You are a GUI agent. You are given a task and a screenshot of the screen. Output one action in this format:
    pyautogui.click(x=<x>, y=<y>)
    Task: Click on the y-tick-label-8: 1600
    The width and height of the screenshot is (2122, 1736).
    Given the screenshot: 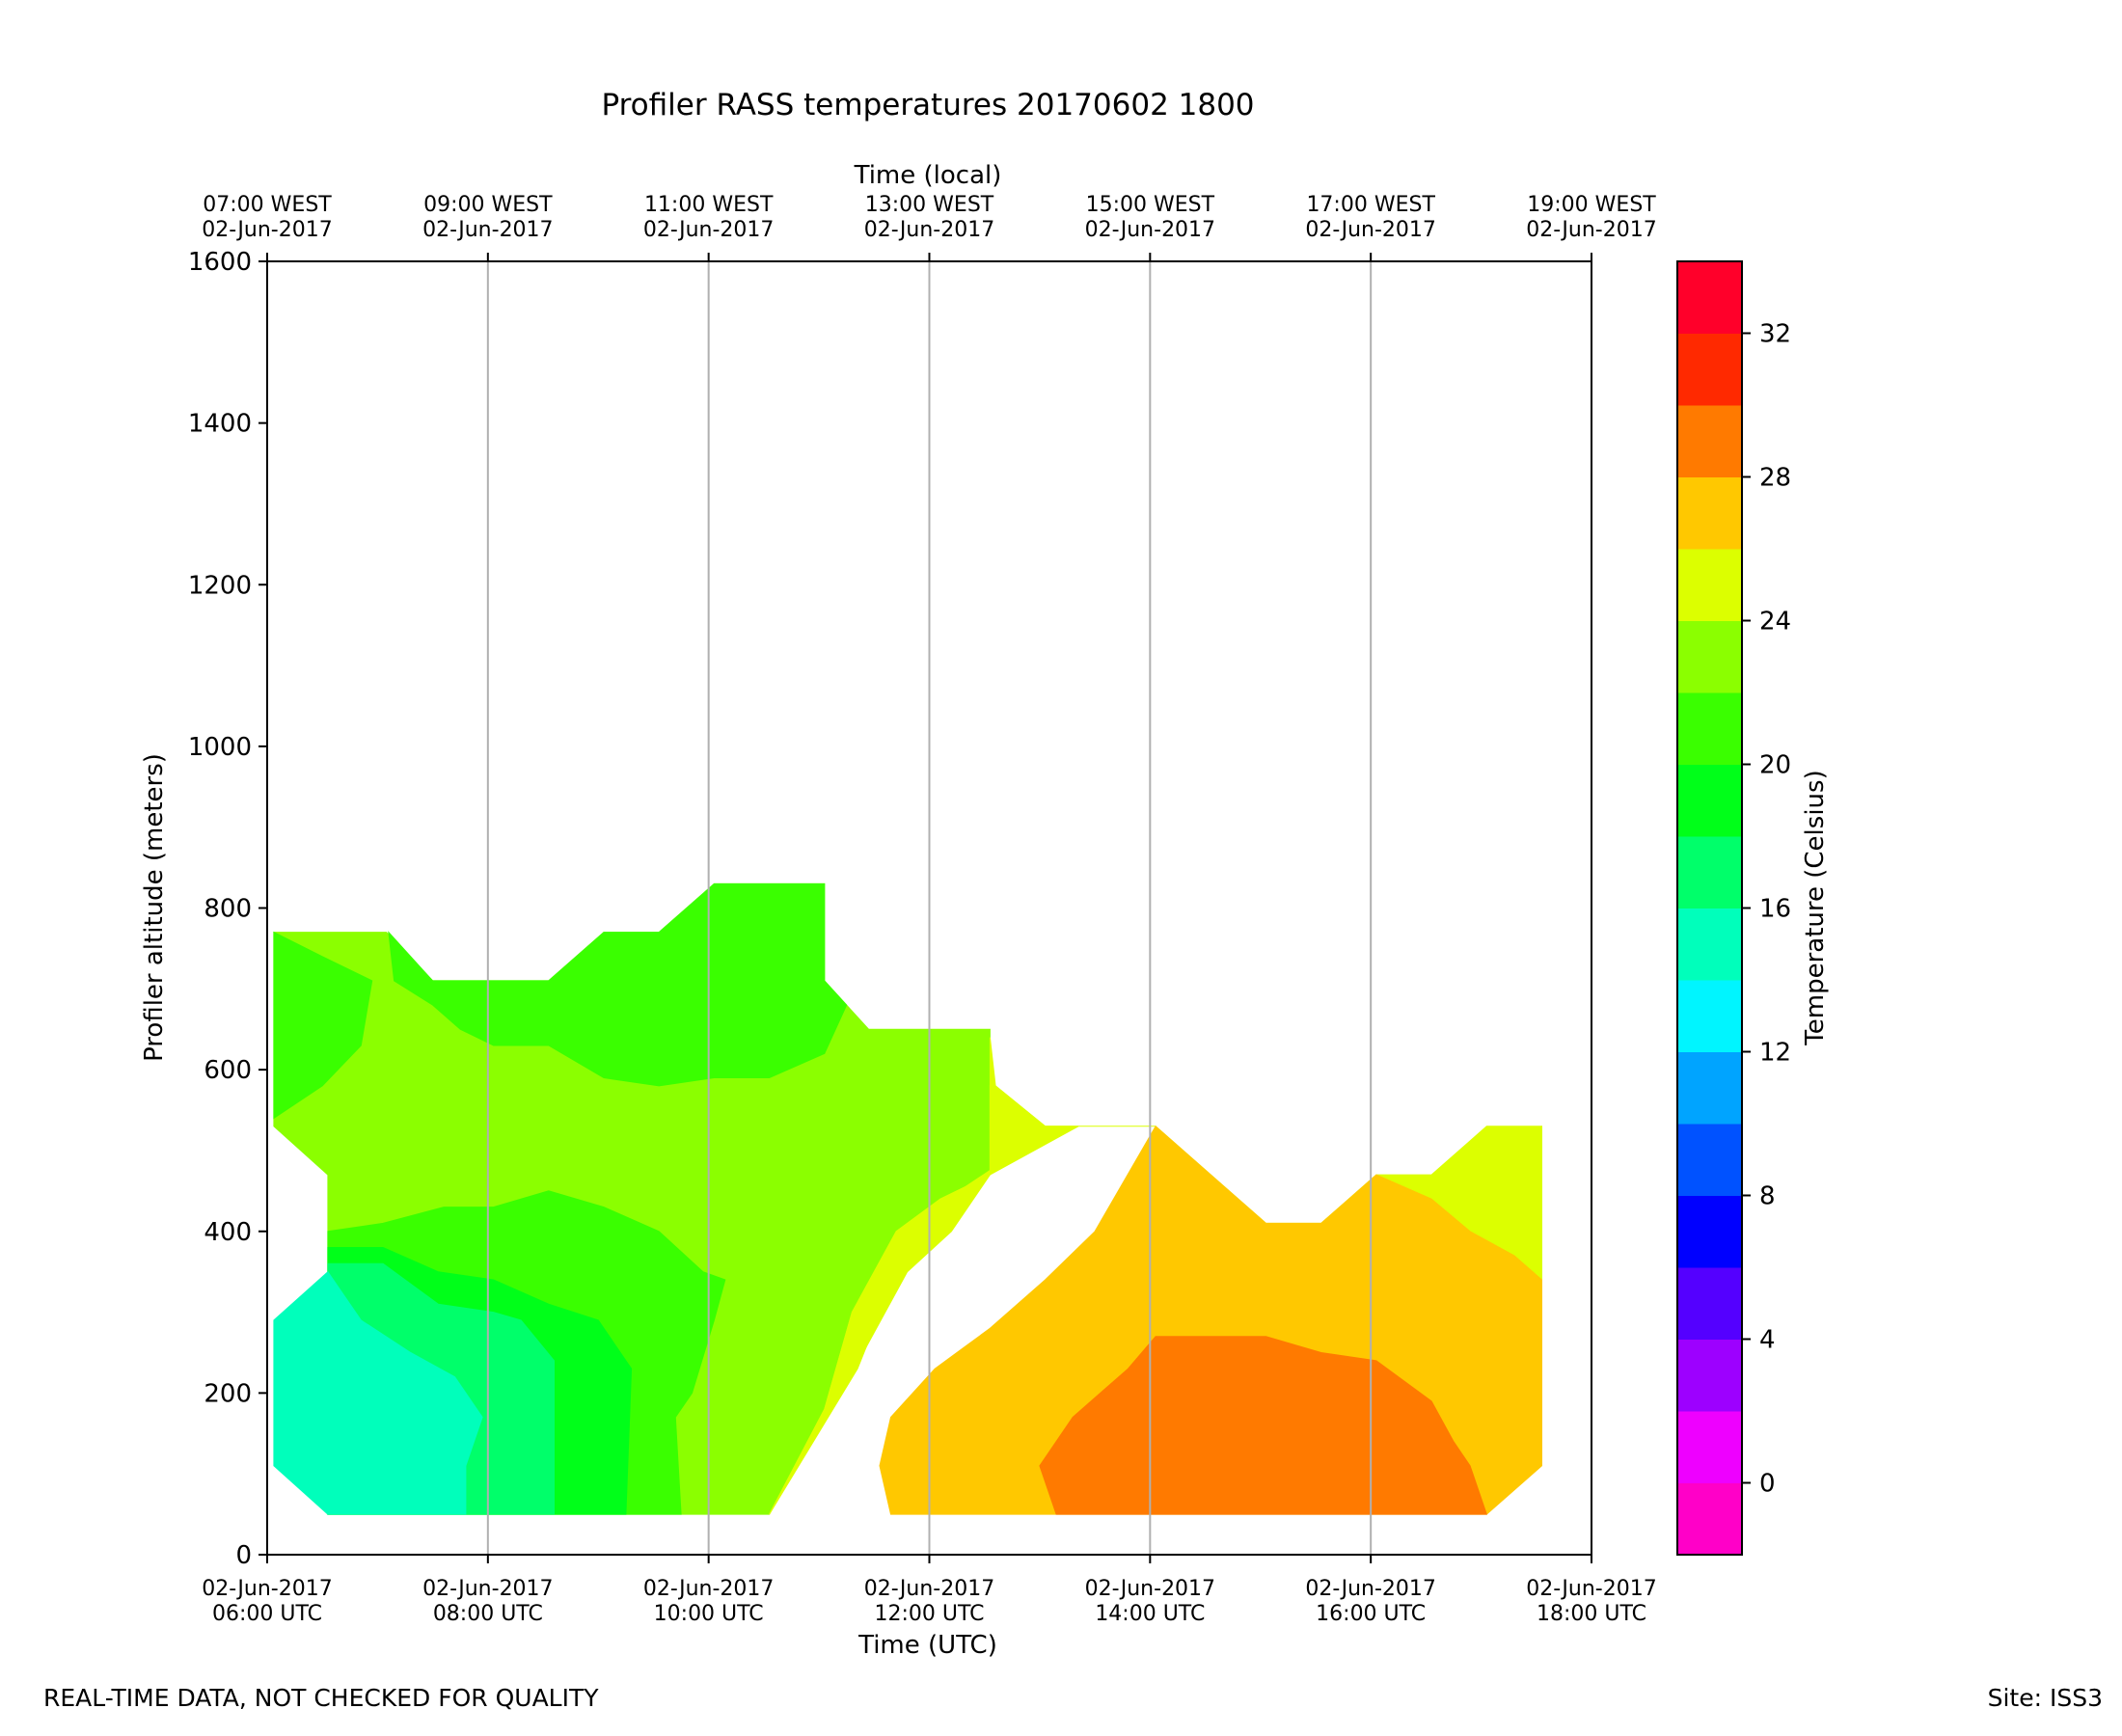 What is the action you would take?
    pyautogui.click(x=220, y=262)
    